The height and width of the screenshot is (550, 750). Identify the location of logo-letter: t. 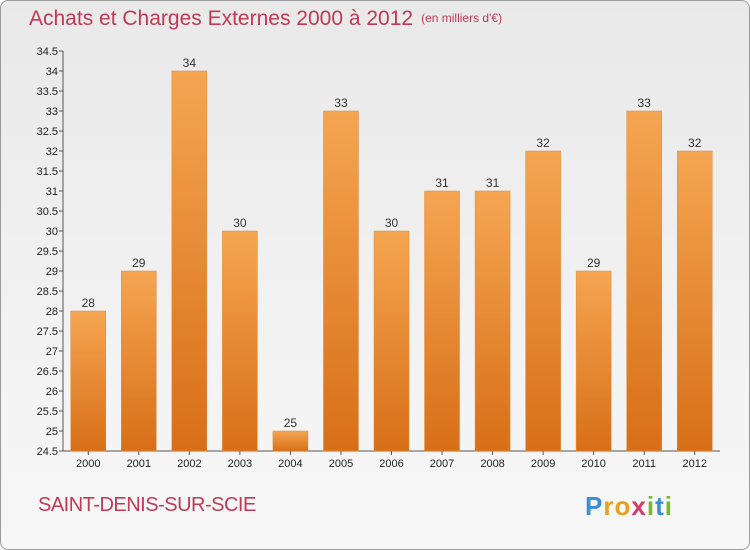
(660, 506).